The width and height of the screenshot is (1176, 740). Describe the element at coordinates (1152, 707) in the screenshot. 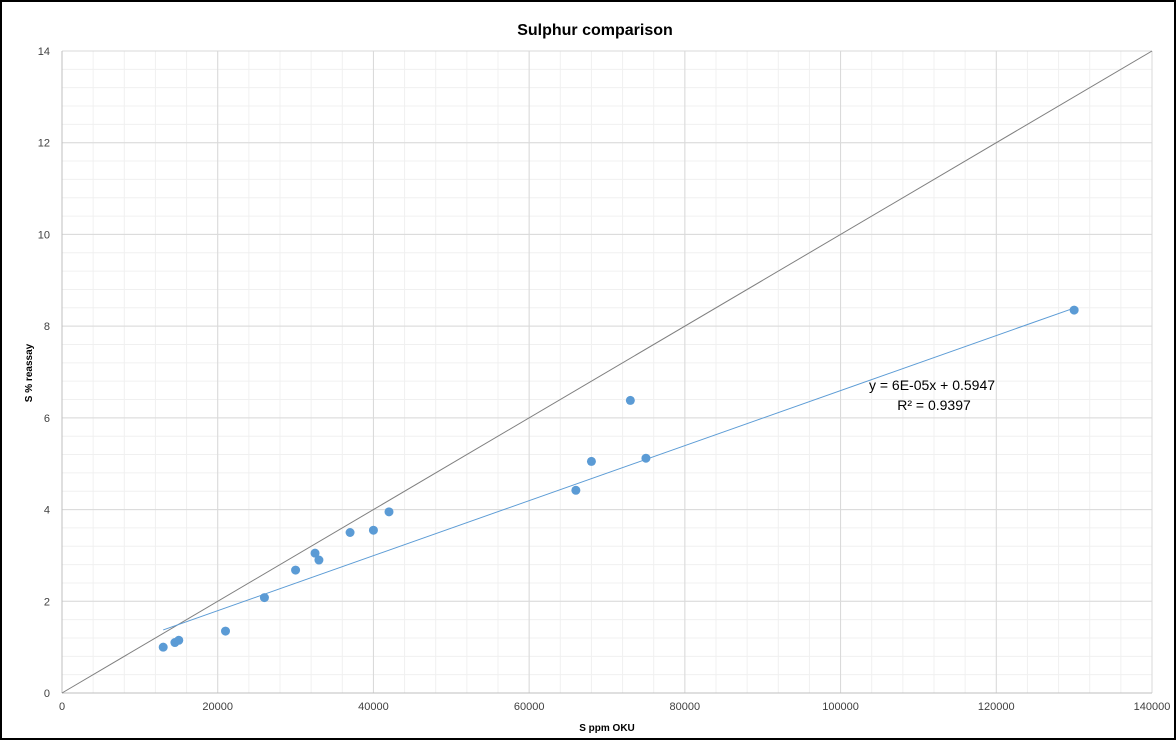

I see `x-tick-label: 140000` at that location.